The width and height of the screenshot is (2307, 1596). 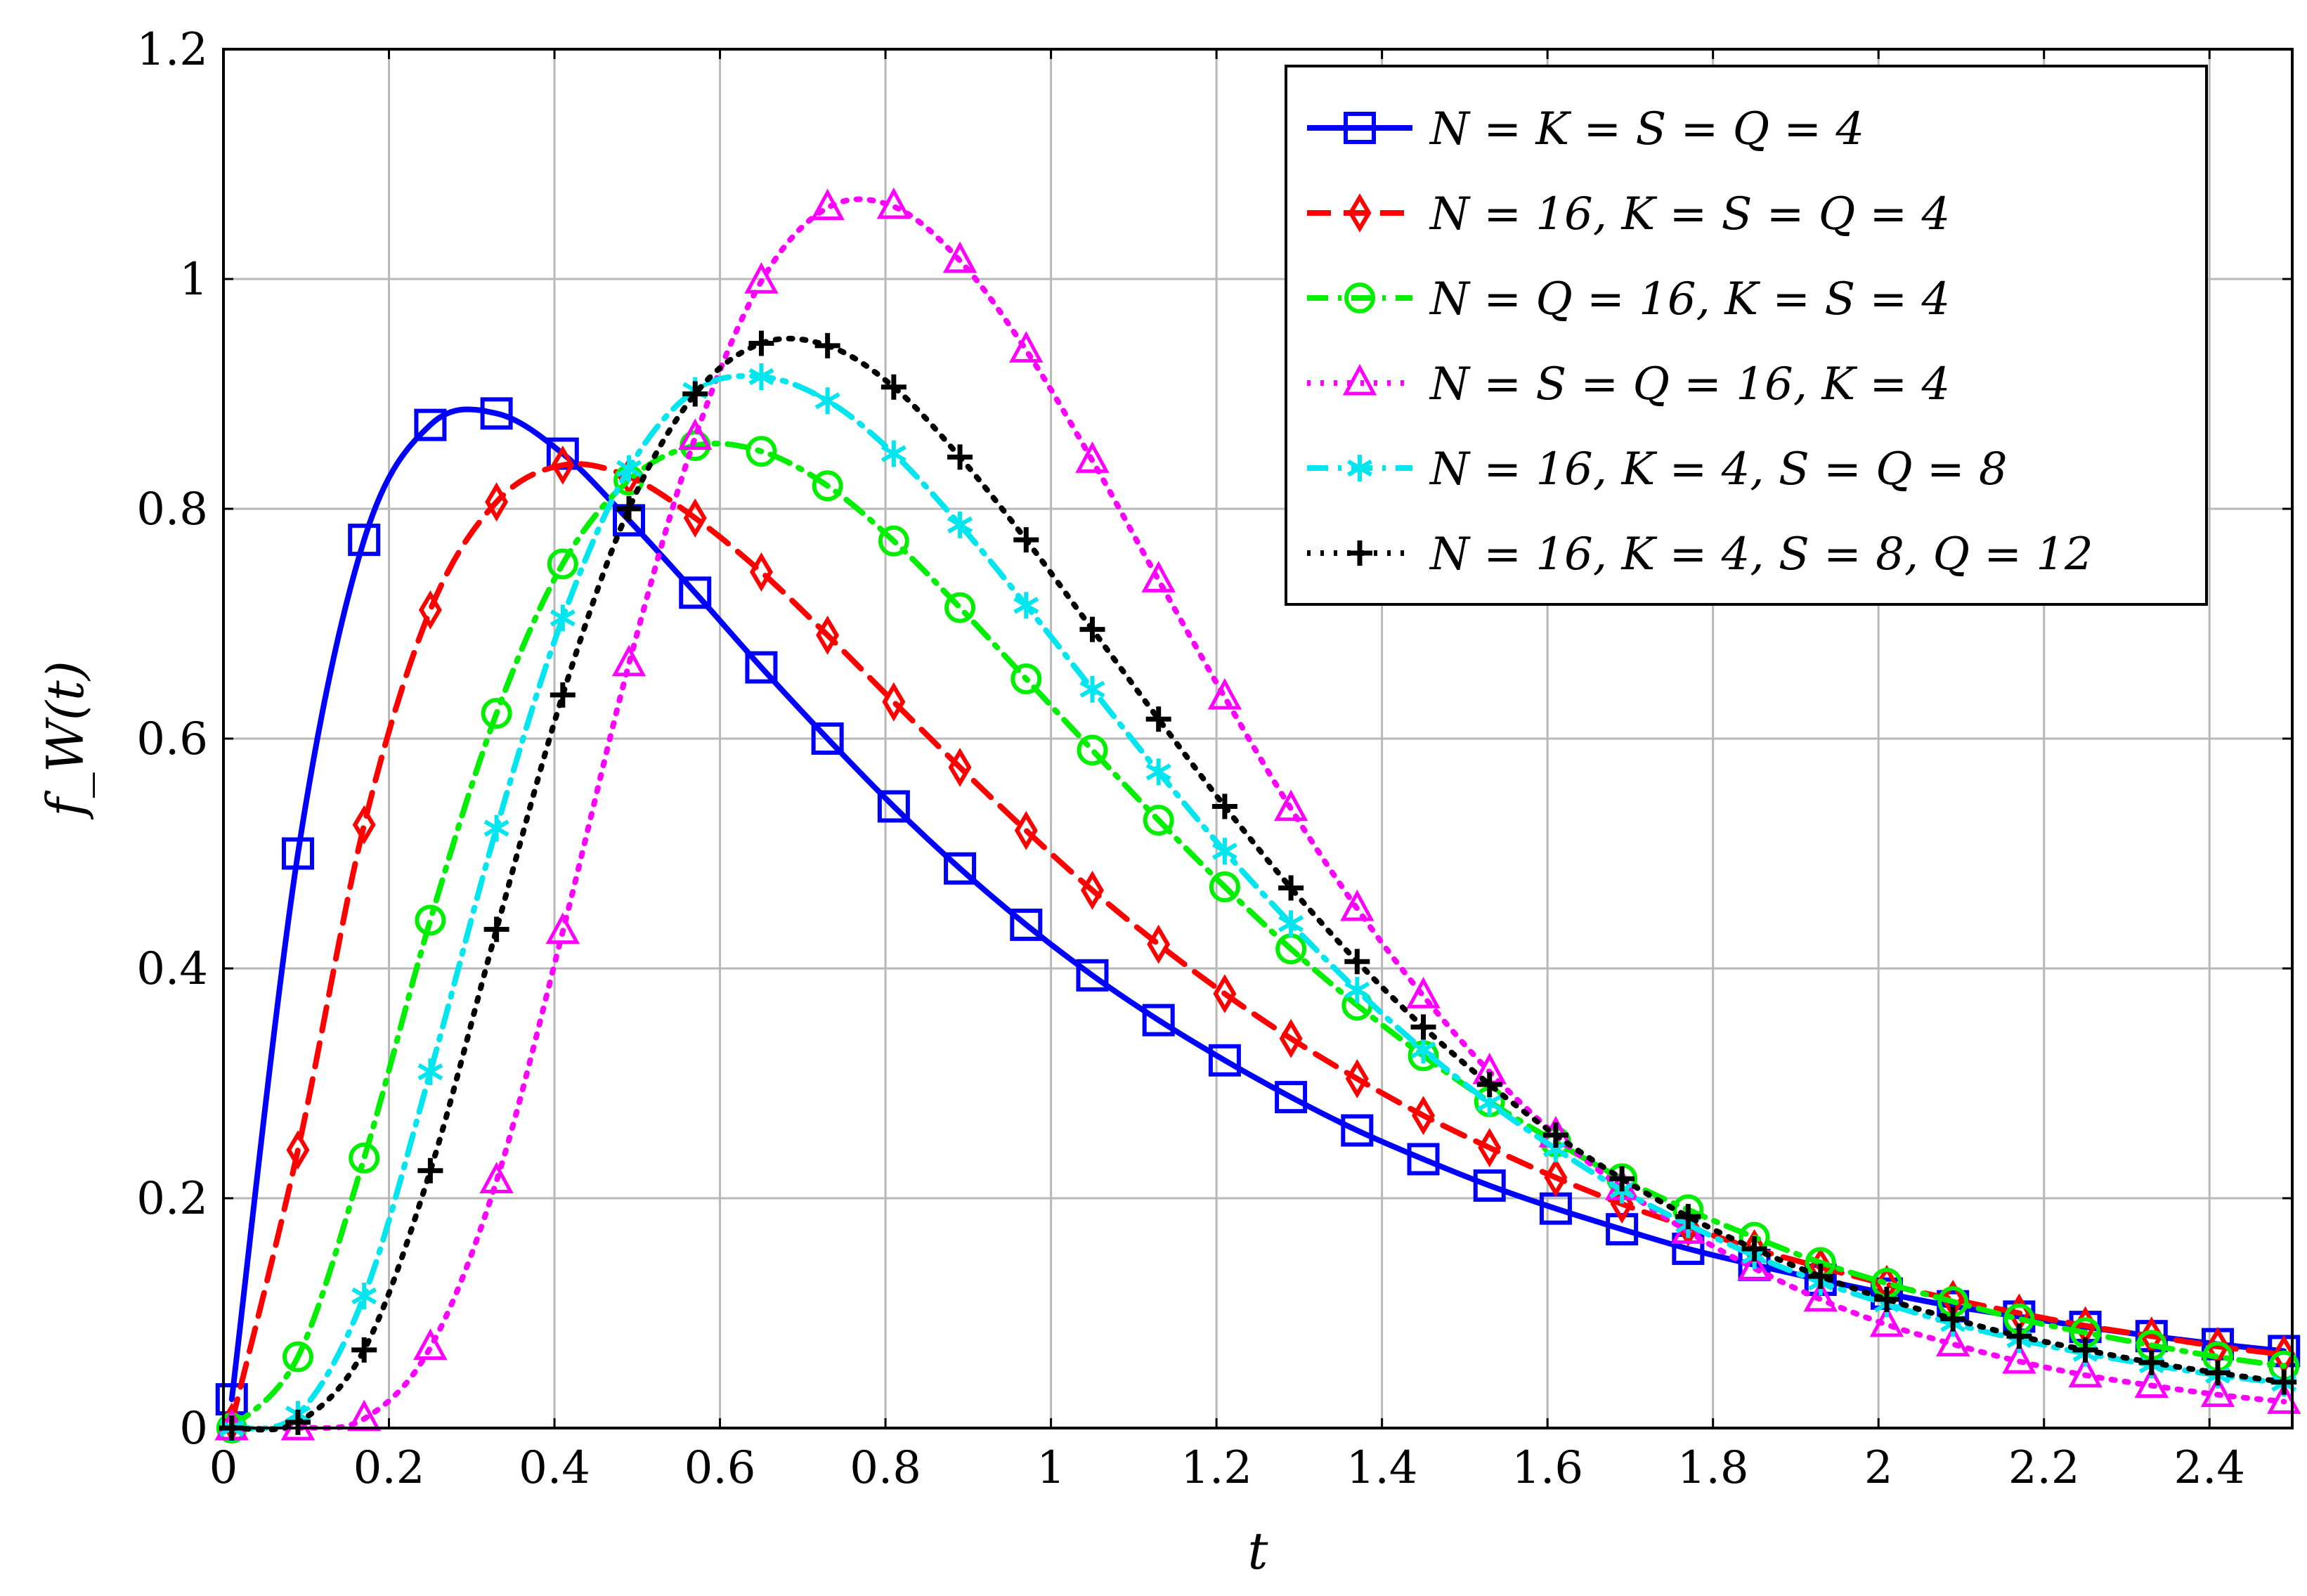 What do you see at coordinates (1050, 1468) in the screenshot?
I see `x-tick-label: 1` at bounding box center [1050, 1468].